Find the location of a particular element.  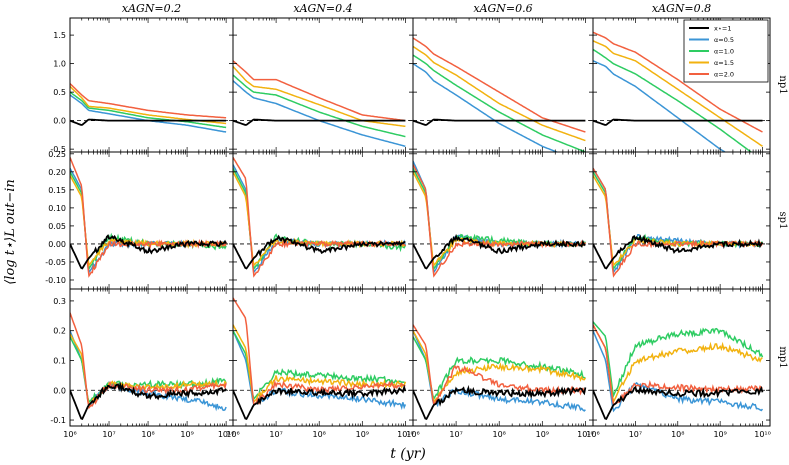

row-label: sp1 is located at coordinates (782, 221).